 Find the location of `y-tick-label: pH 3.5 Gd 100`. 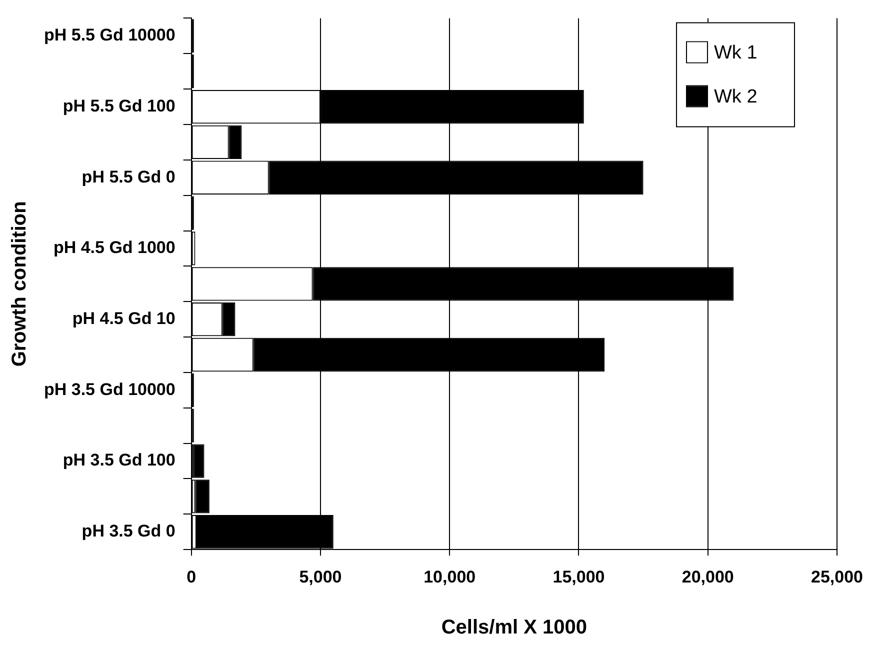

y-tick-label: pH 3.5 Gd 100 is located at coordinates (119, 460).